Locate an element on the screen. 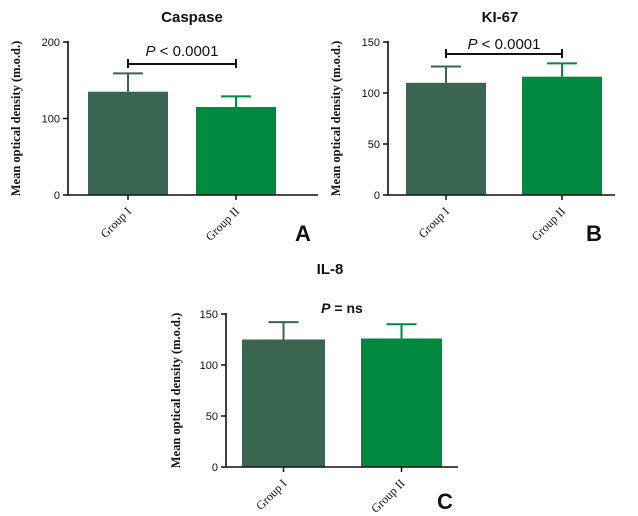 This screenshot has width=638, height=516. y-tick-label-2: 200 is located at coordinates (51, 43).